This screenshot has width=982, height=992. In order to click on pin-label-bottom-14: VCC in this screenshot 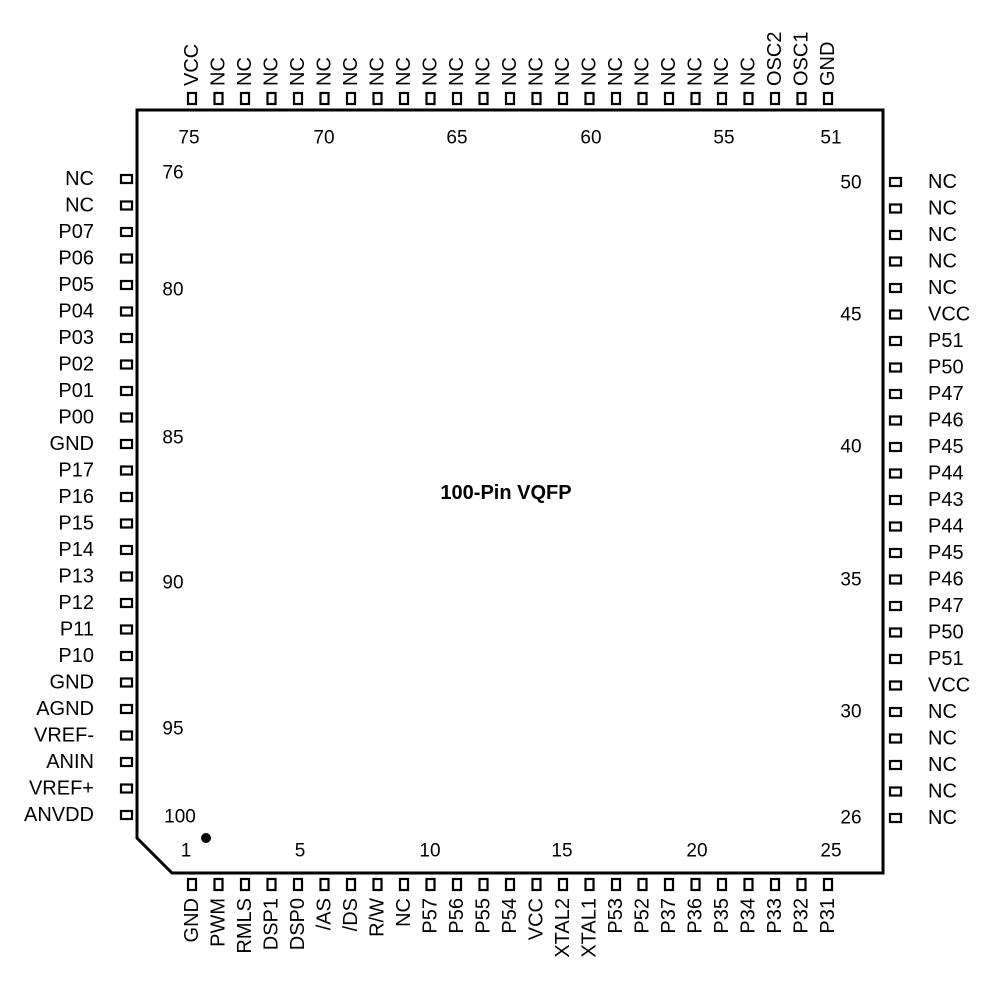, I will do `click(537, 919)`.